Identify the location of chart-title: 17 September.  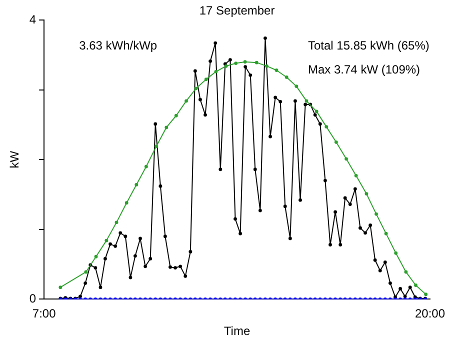
(237, 10).